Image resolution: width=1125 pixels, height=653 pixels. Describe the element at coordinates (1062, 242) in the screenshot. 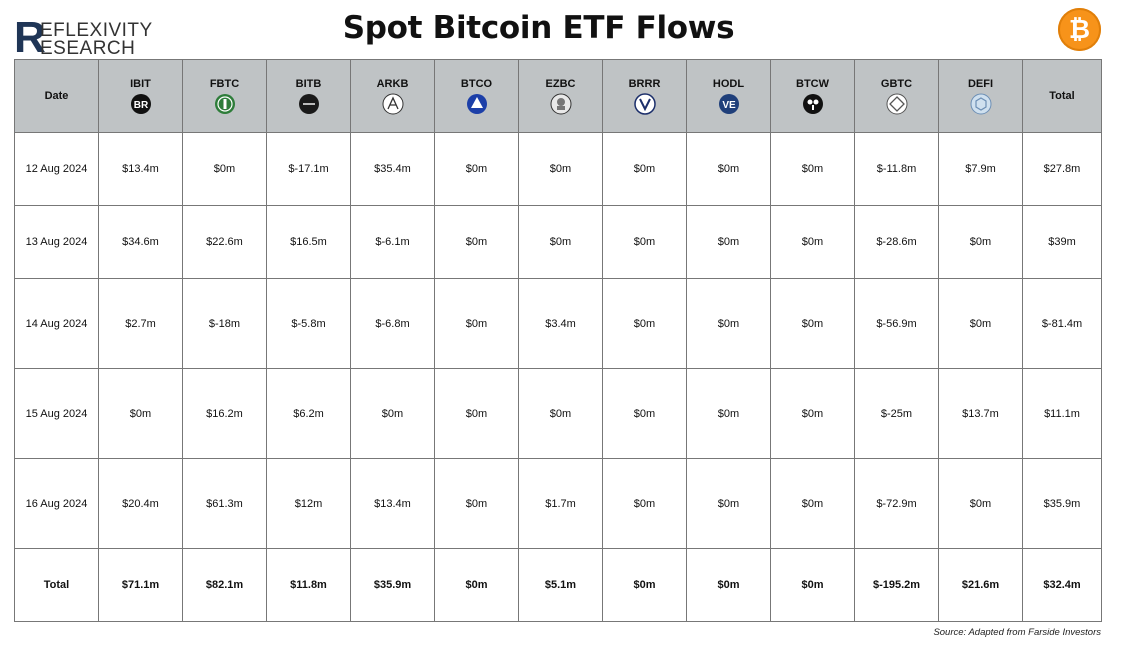

I see `flow-cell-total: $39m` at that location.